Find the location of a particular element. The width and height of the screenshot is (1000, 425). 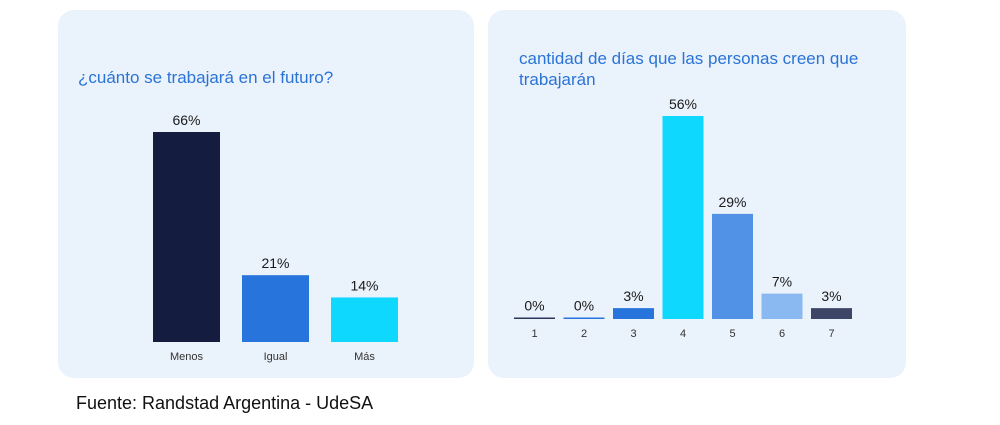

bar-Igual is located at coordinates (275, 308).